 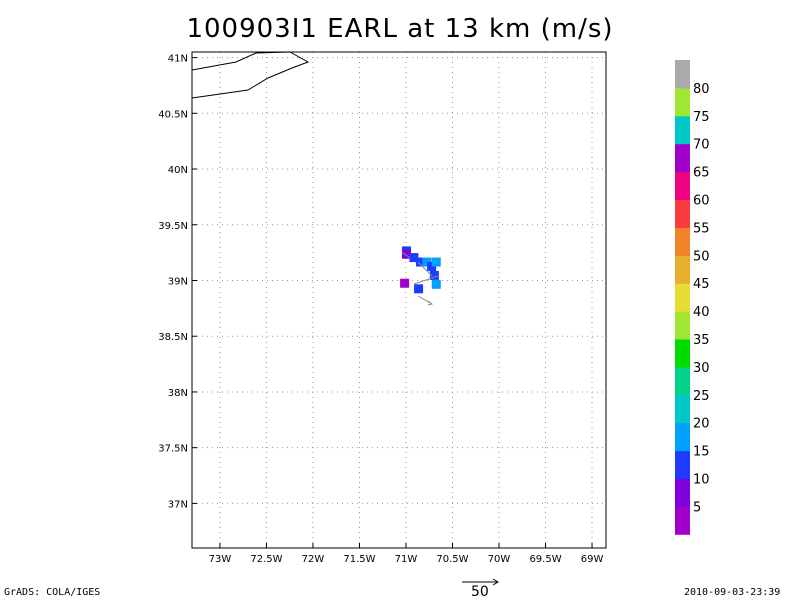 What do you see at coordinates (701, 424) in the screenshot?
I see `colorbar-label: 20` at bounding box center [701, 424].